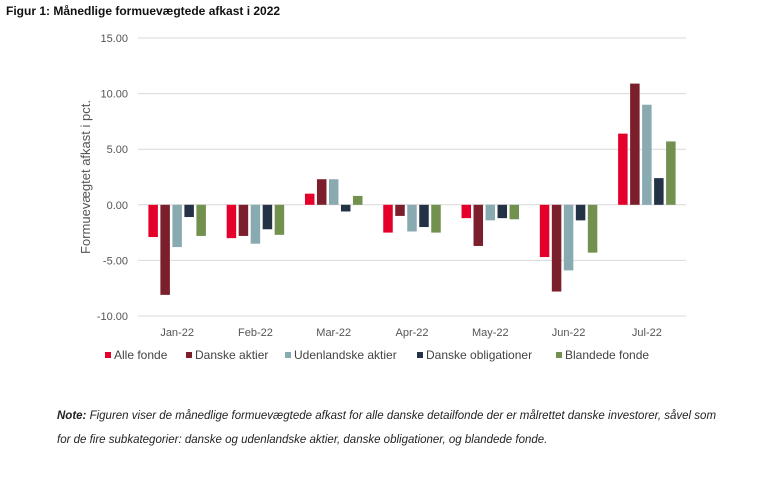  Describe the element at coordinates (141, 355) in the screenshot. I see `legend-label: Alle fonde` at that location.